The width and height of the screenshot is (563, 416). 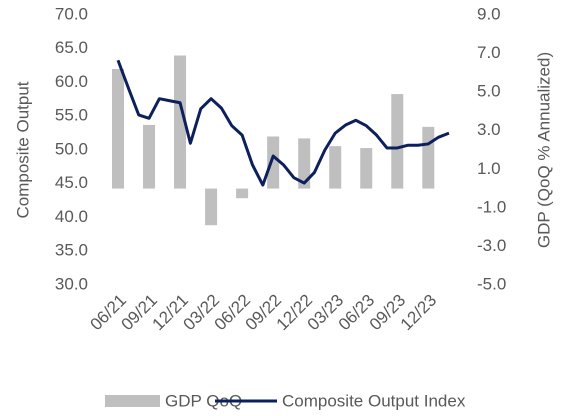 I want to click on y-tick-label: 70.0, so click(x=71, y=13).